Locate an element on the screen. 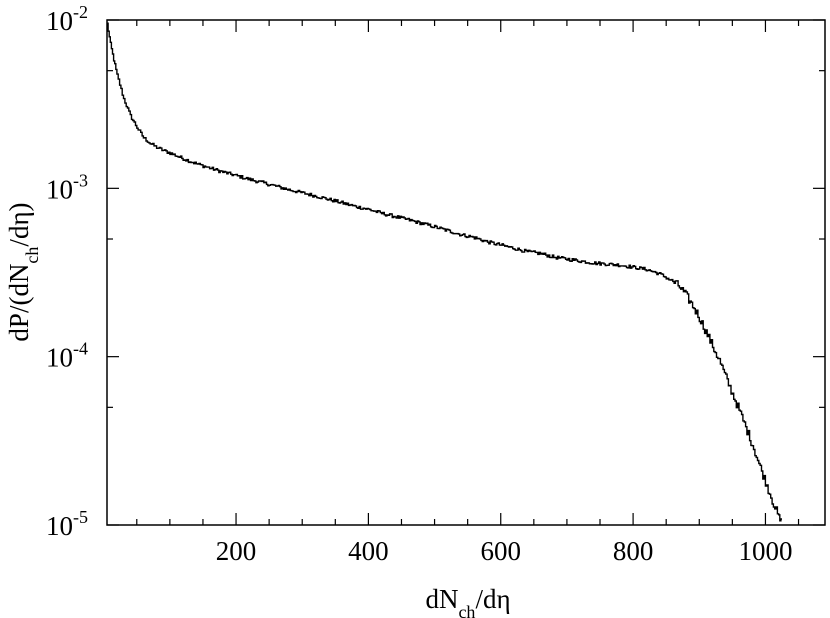 The width and height of the screenshot is (830, 618). y-tick-label: 10⁻⁵ is located at coordinates (67, 524).